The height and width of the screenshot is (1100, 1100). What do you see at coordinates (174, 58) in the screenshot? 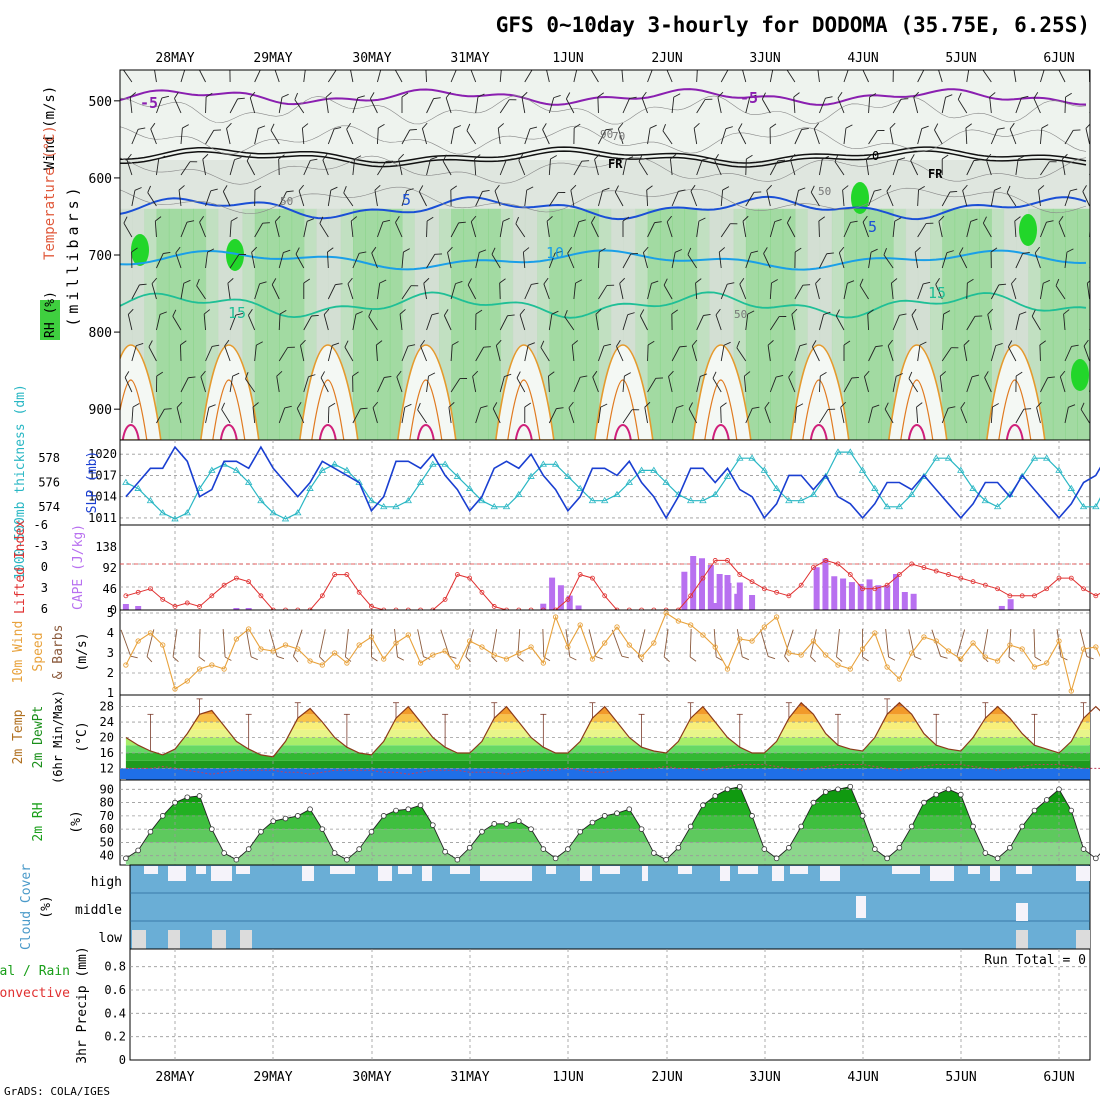
I see `date-label-top-0: 28MAY` at bounding box center [174, 58].